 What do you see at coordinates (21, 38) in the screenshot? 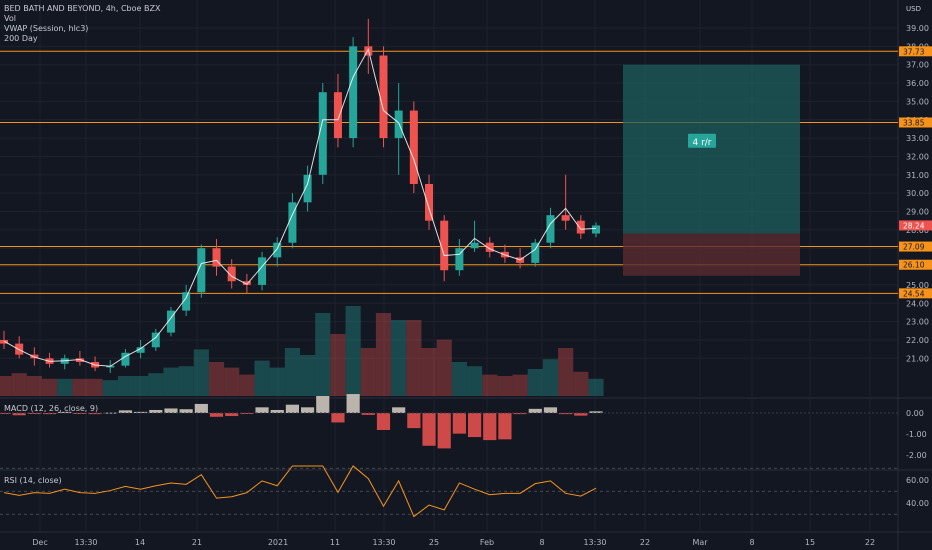
I see `ma-indicator-label: 200 Day` at bounding box center [21, 38].